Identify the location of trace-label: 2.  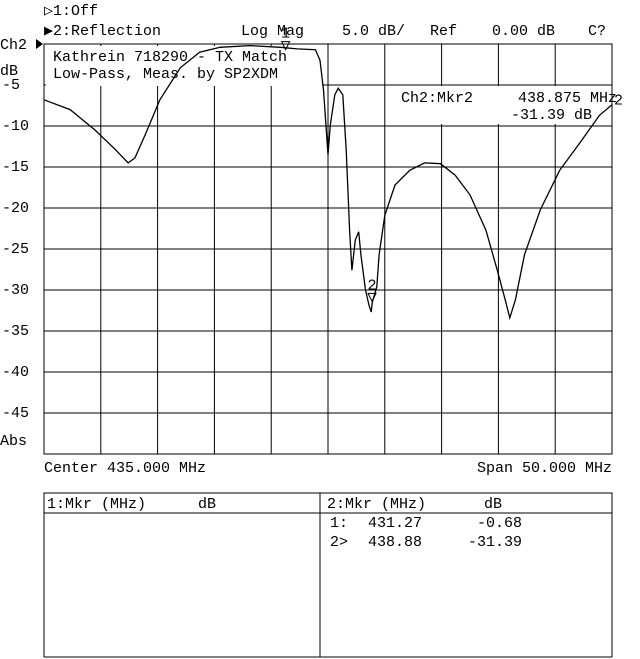
(618, 101).